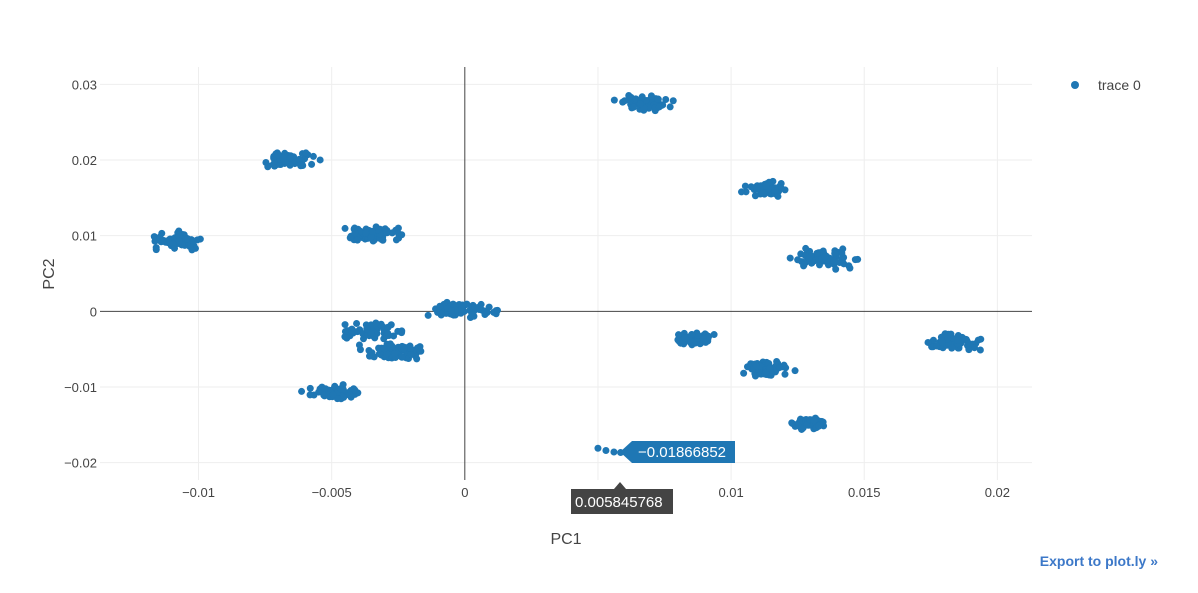 Image resolution: width=1198 pixels, height=593 pixels. What do you see at coordinates (1098, 561) in the screenshot?
I see `export-to-plotly-link: Export to plot.ly »` at bounding box center [1098, 561].